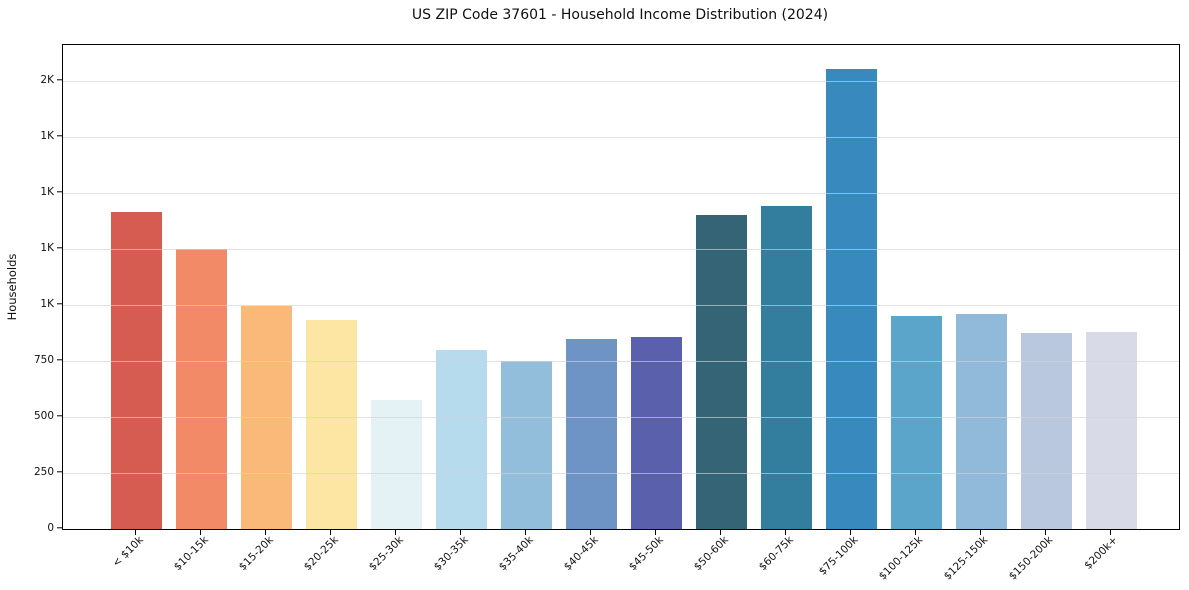 Image resolution: width=1189 pixels, height=590 pixels. Describe the element at coordinates (516, 554) in the screenshot. I see `x-tick-label: $35-40k` at that location.